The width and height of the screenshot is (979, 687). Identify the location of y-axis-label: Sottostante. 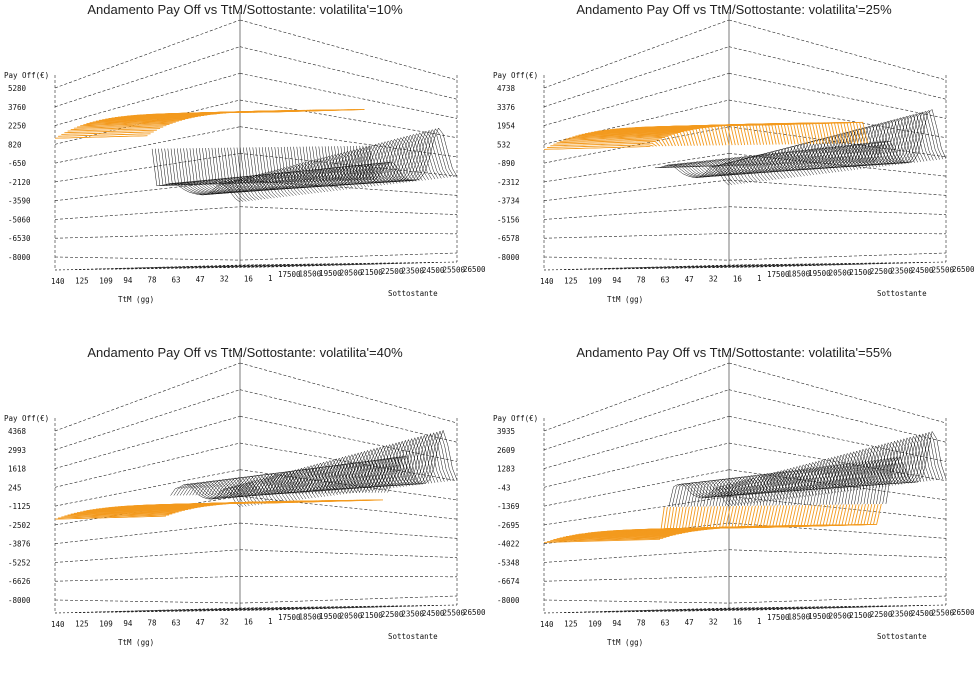
(902, 636).